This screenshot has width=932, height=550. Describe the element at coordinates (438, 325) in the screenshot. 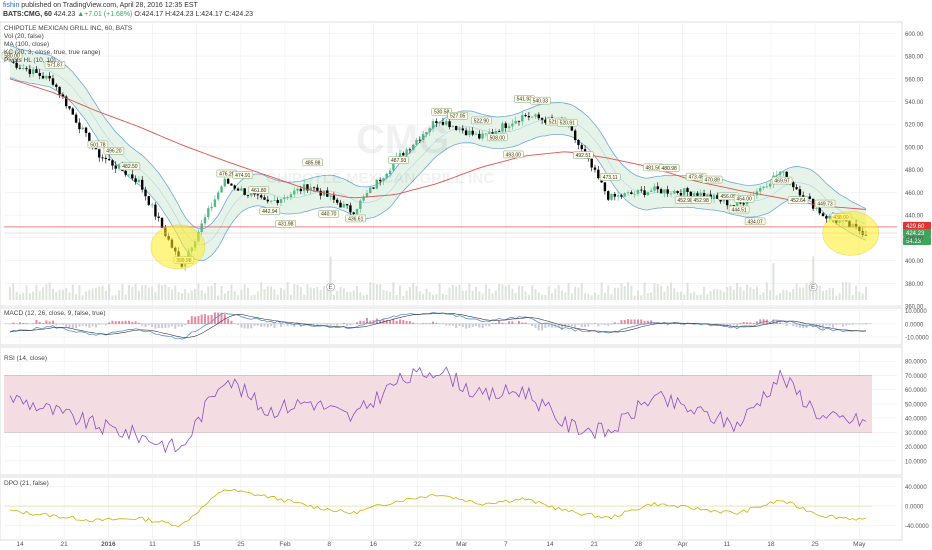

I see `macd-line` at that location.